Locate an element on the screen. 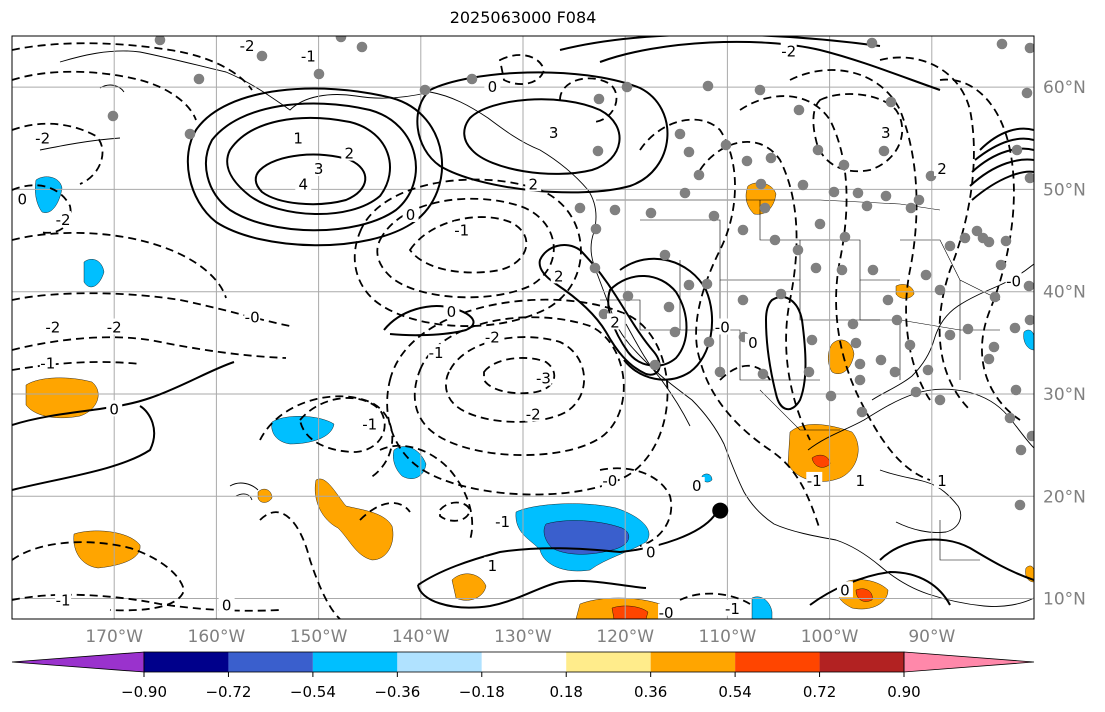 The image size is (1105, 712). storm-center-marker is located at coordinates (720, 510).